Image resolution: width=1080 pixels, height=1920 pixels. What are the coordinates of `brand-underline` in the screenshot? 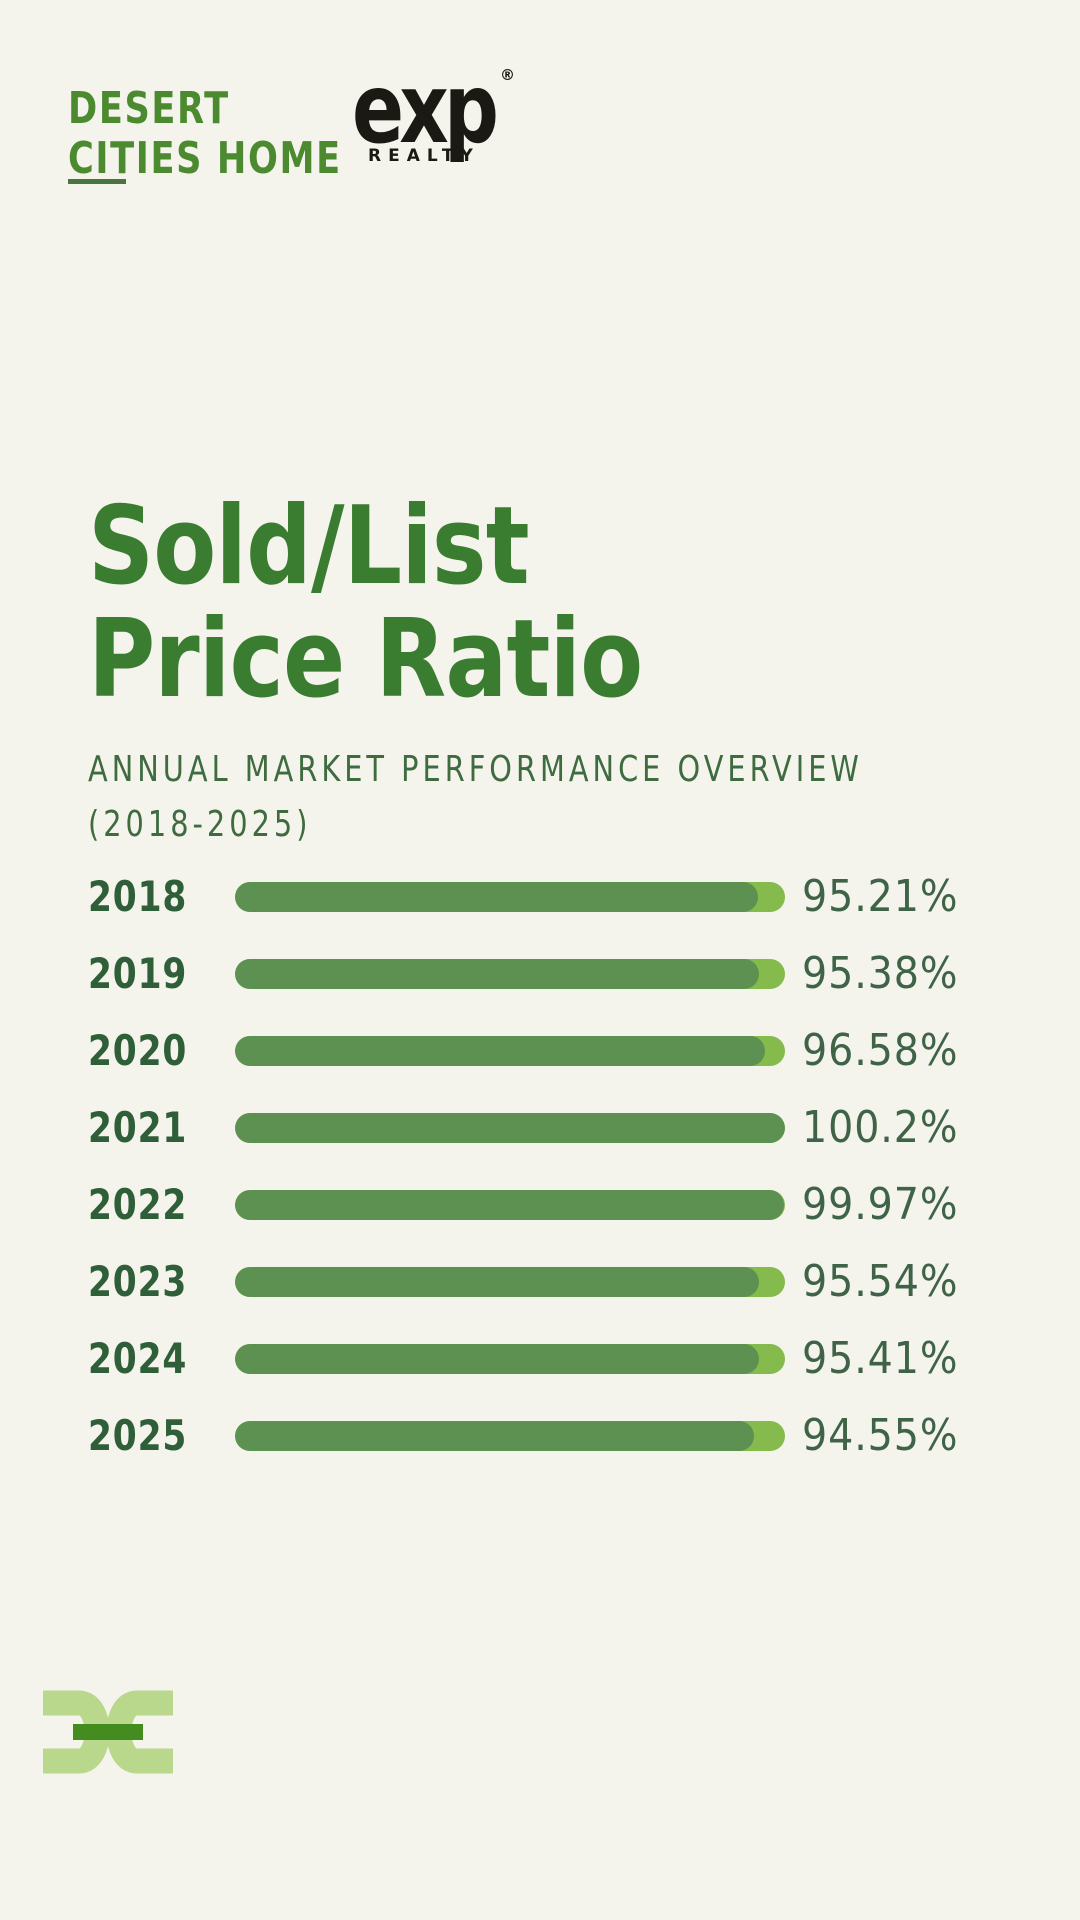 It's located at (97, 181).